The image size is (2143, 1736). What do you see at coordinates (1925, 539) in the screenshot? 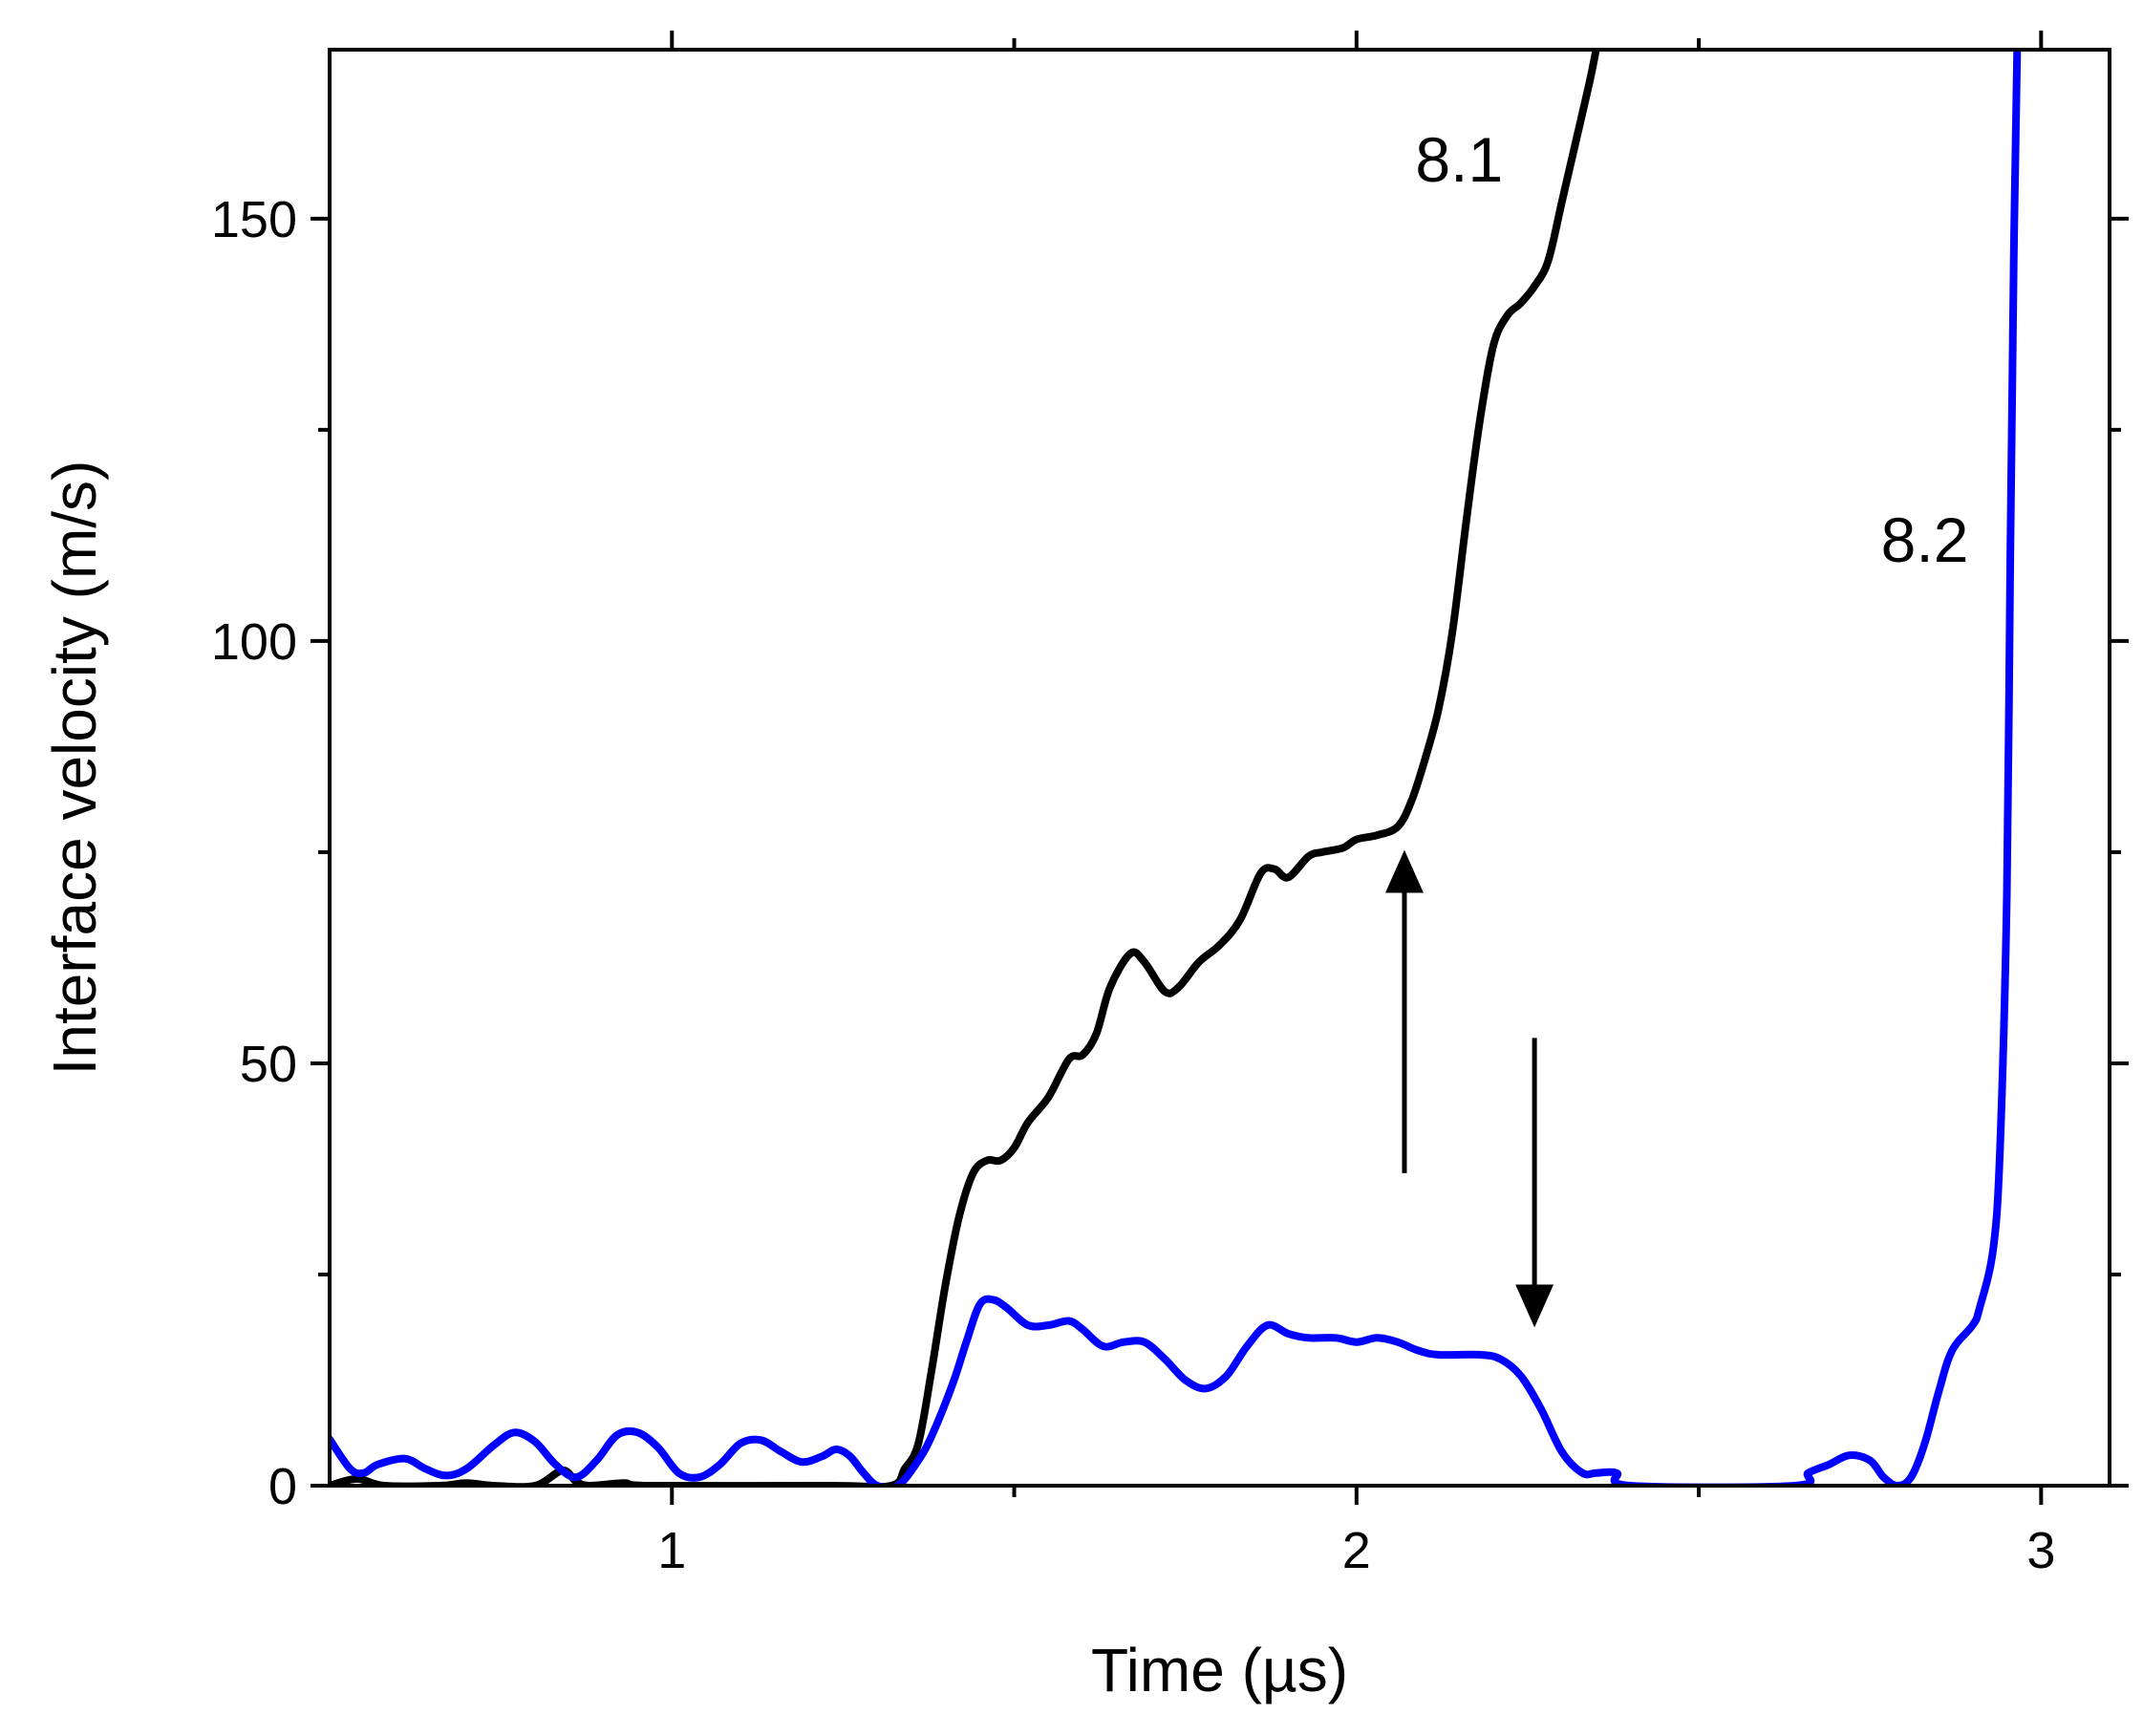
I see `curve-label-8-2: 8.2` at bounding box center [1925, 539].